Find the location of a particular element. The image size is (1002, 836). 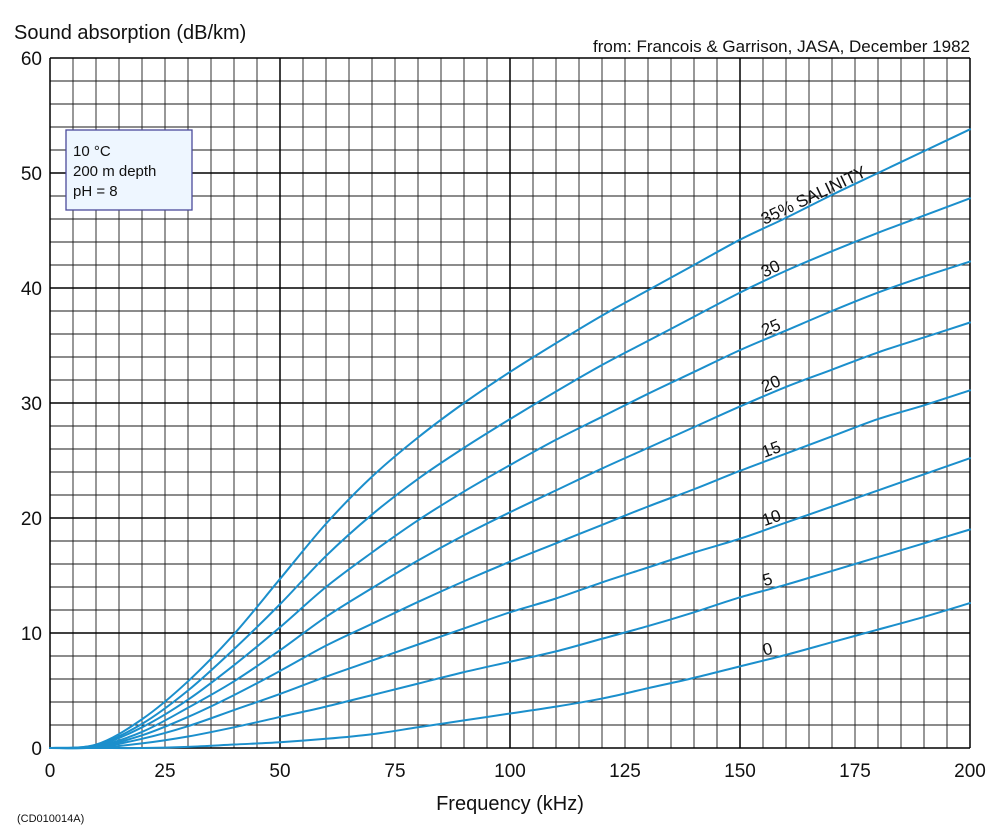

x-tick-label: 50 is located at coordinates (279, 771).